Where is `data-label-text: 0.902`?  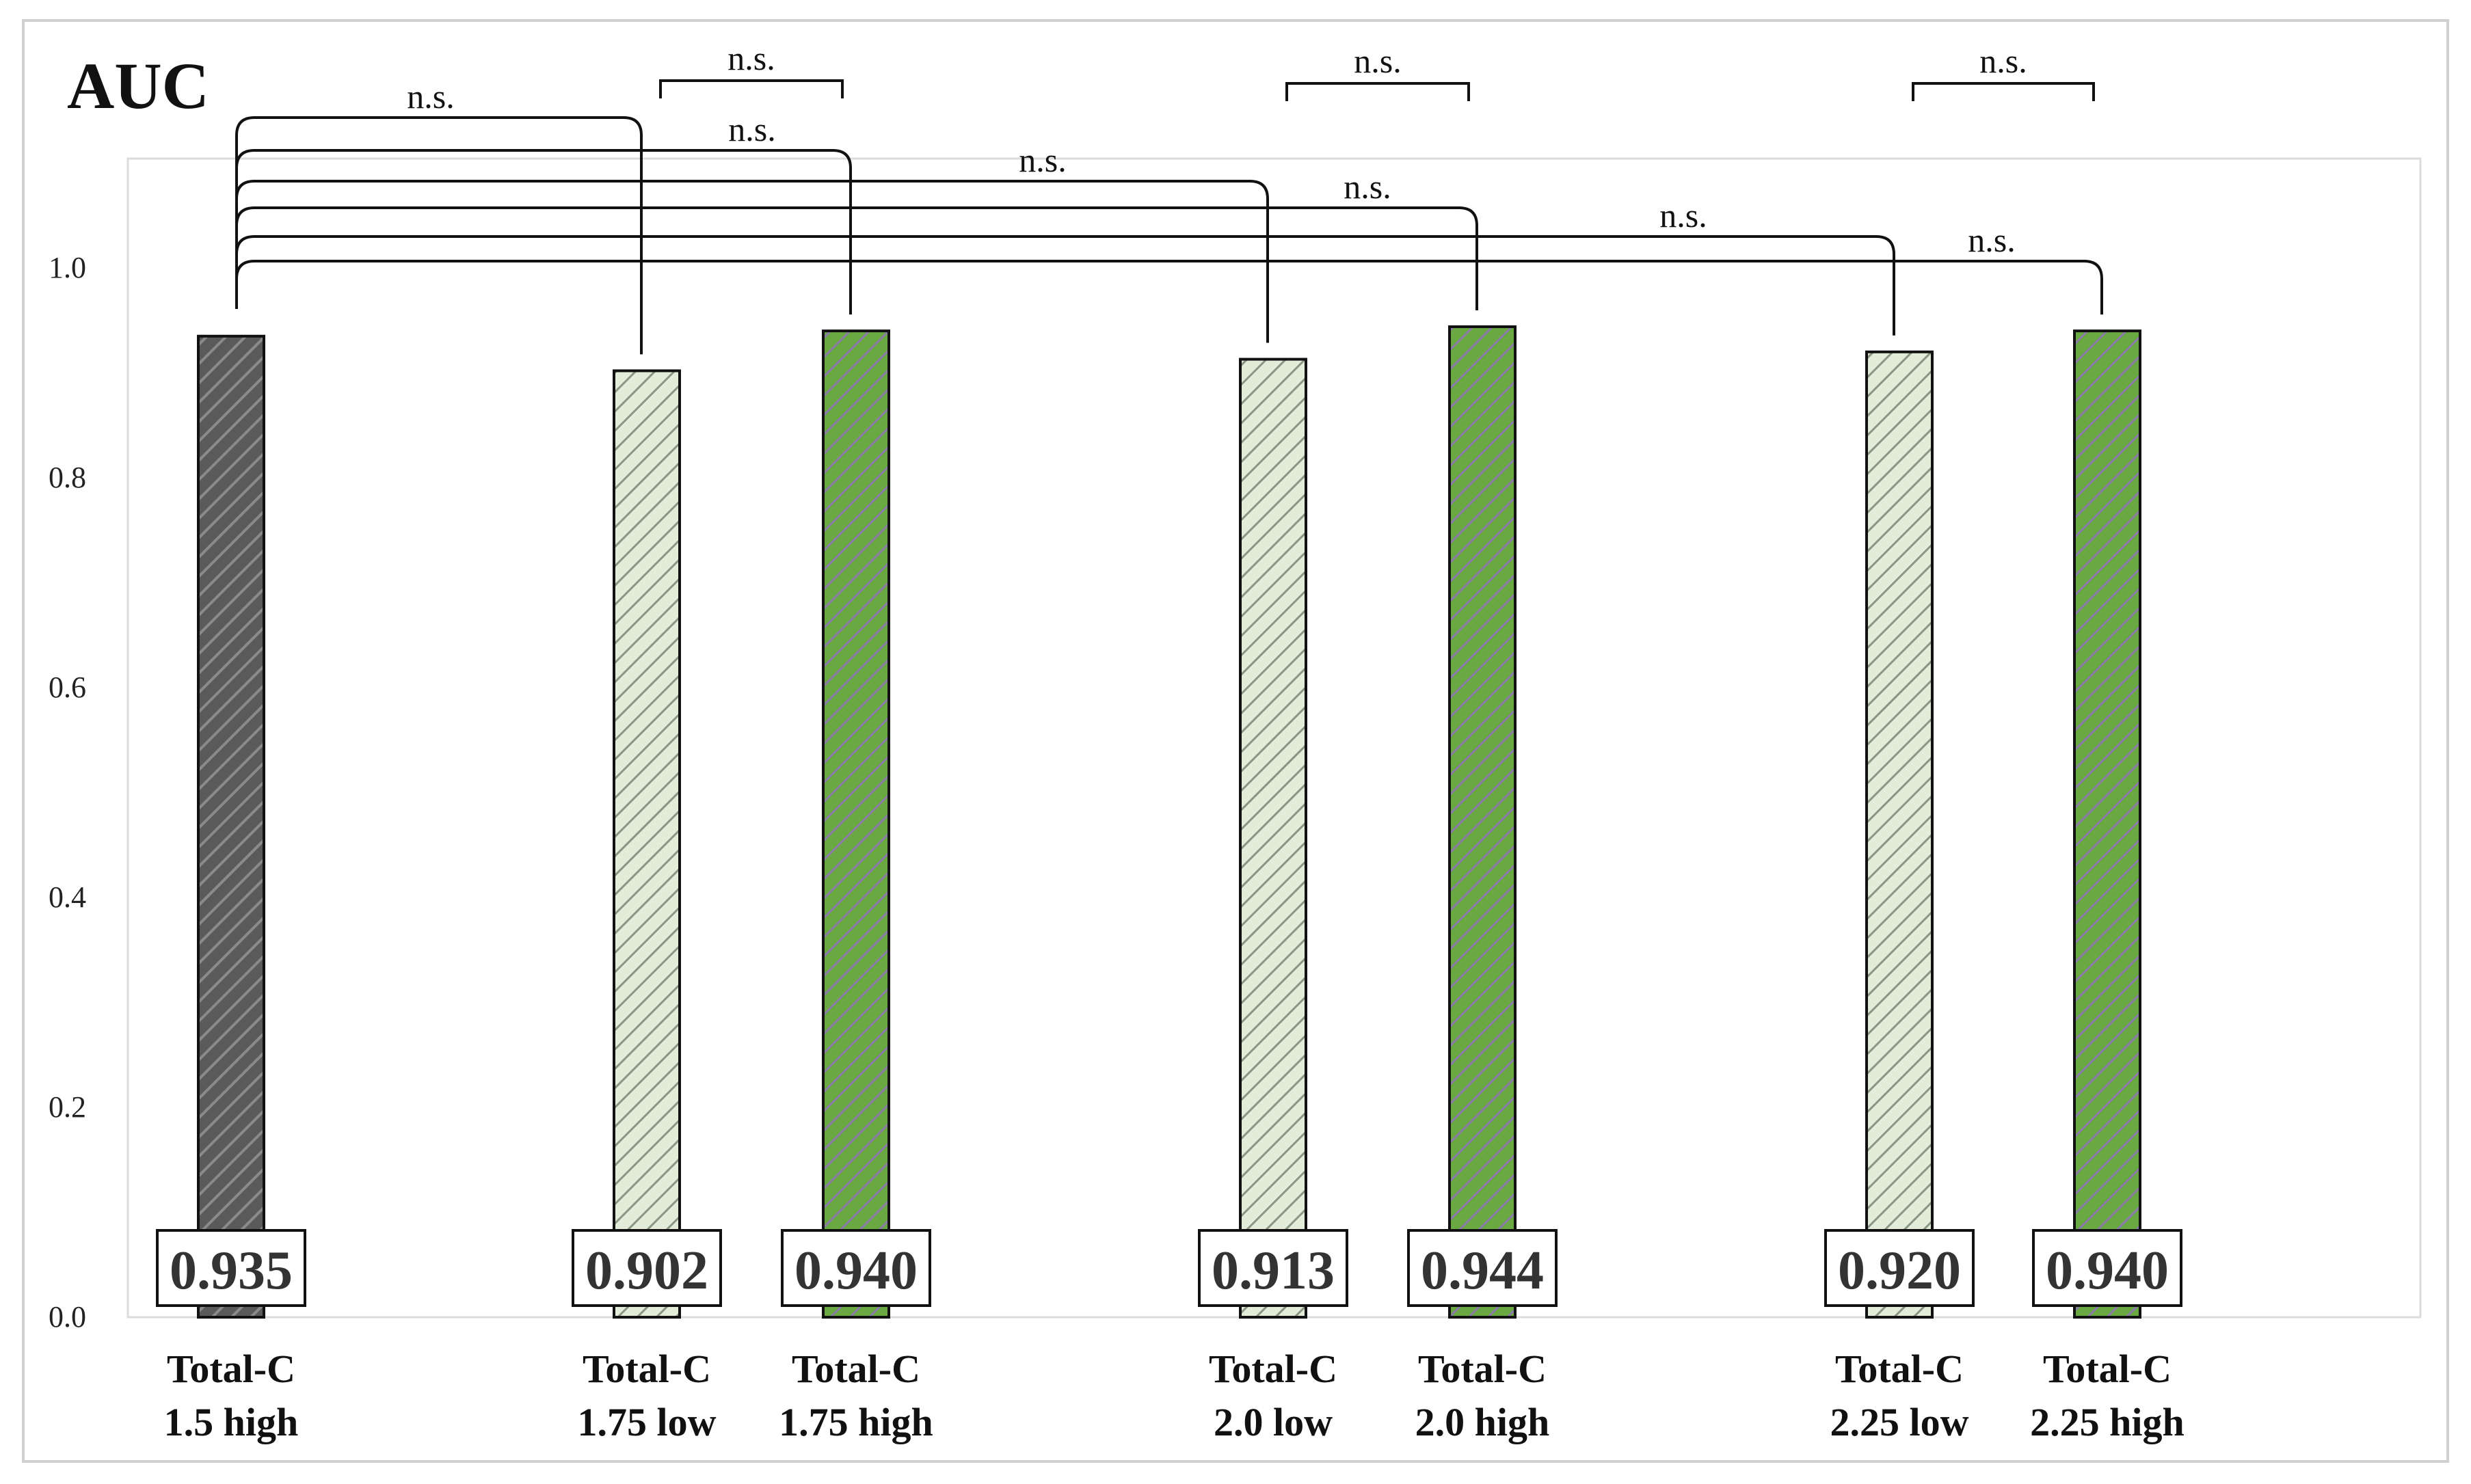
data-label-text: 0.902 is located at coordinates (646, 1271).